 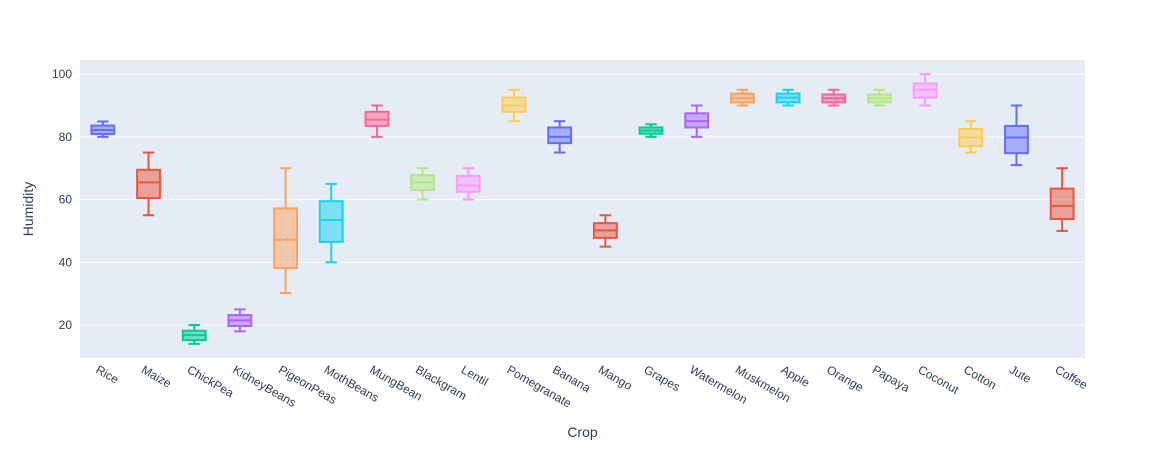 What do you see at coordinates (240, 320) in the screenshot?
I see `box-kidneybeans` at bounding box center [240, 320].